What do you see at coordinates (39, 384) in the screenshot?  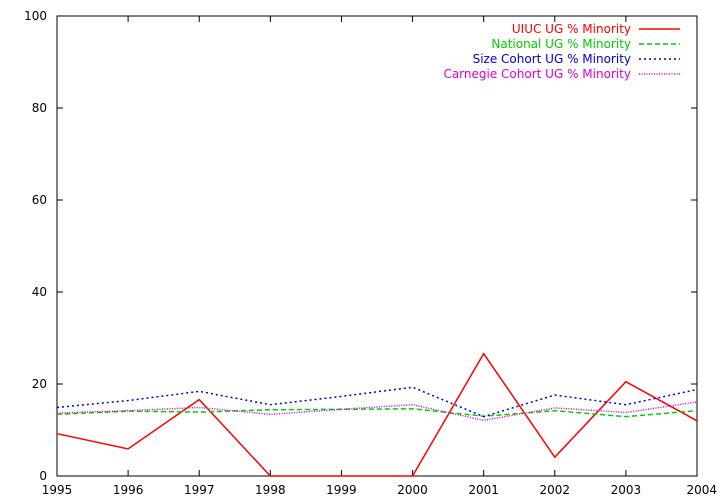 I see `y-tick-label: 20` at bounding box center [39, 384].